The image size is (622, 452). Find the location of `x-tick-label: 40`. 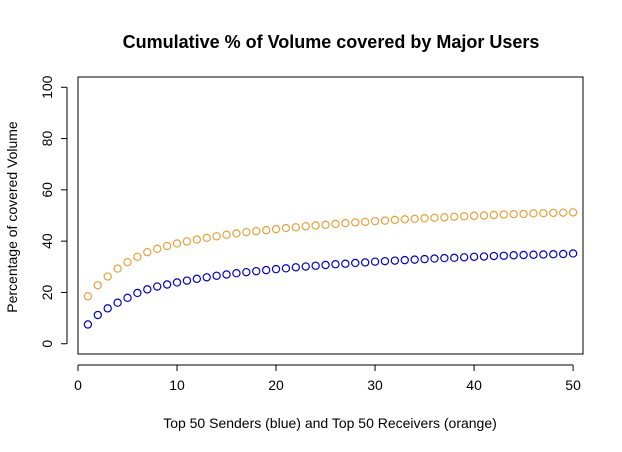

x-tick-label: 40 is located at coordinates (474, 385).